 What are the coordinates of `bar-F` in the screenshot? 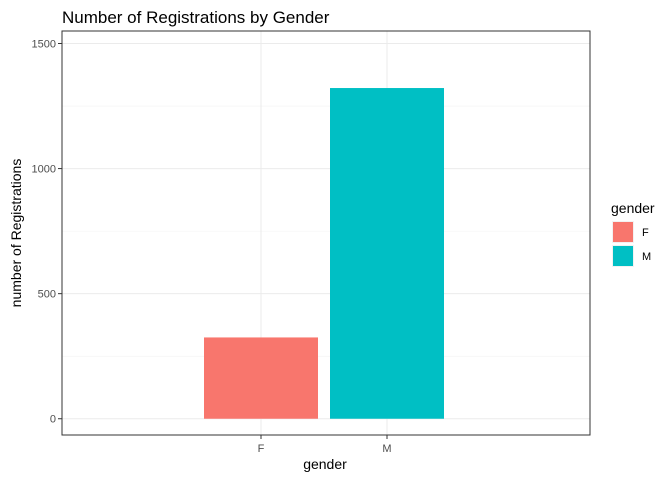 It's located at (261, 378).